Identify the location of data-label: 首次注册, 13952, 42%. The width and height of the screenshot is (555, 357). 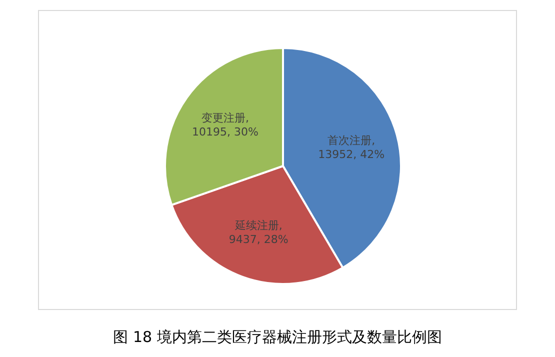
(351, 147).